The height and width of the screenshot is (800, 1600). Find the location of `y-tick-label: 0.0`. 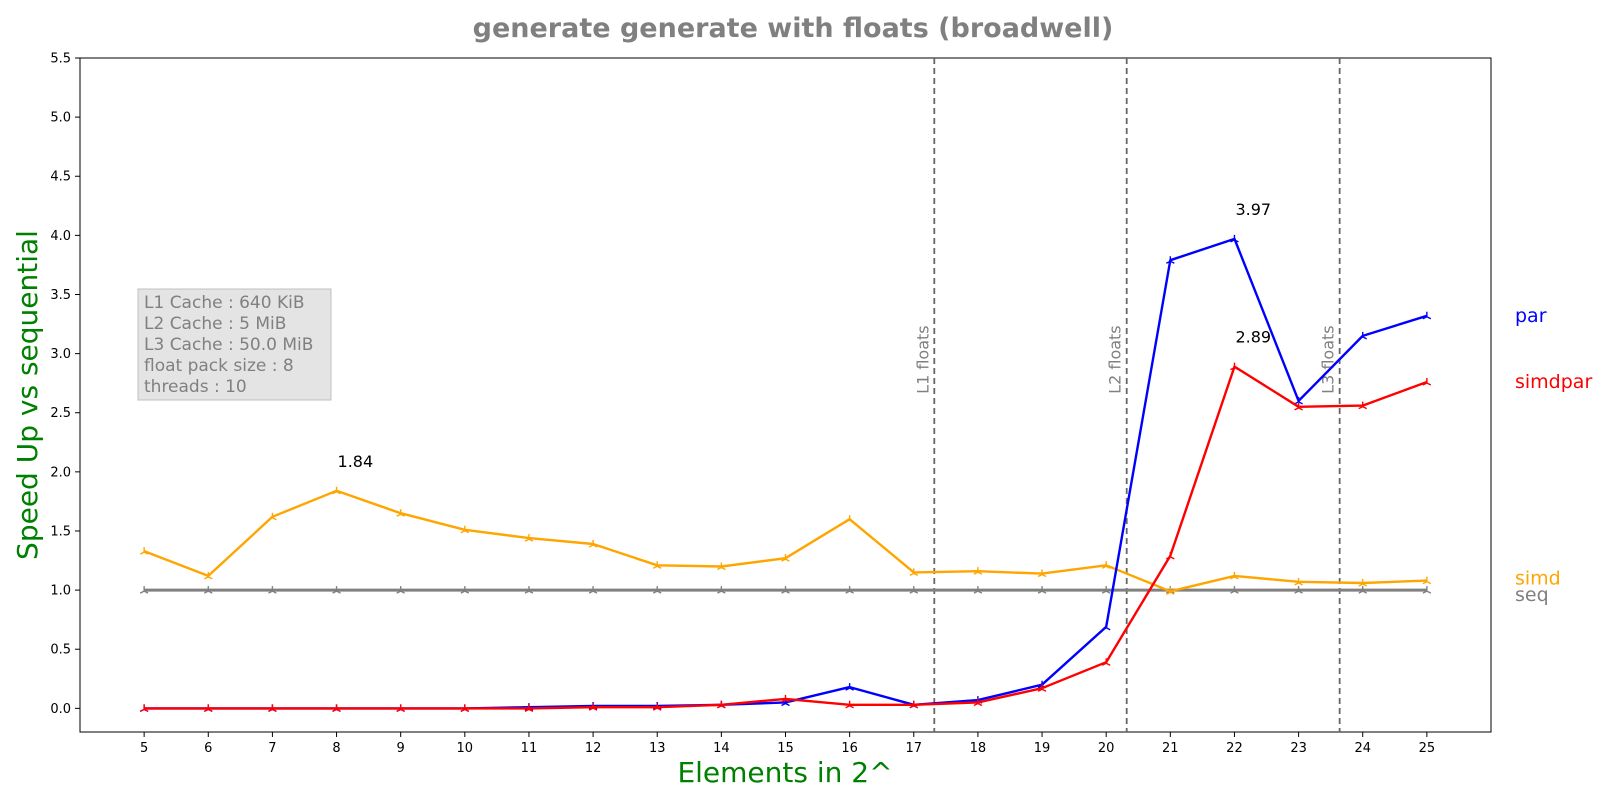

y-tick-label: 0.0 is located at coordinates (60, 709).